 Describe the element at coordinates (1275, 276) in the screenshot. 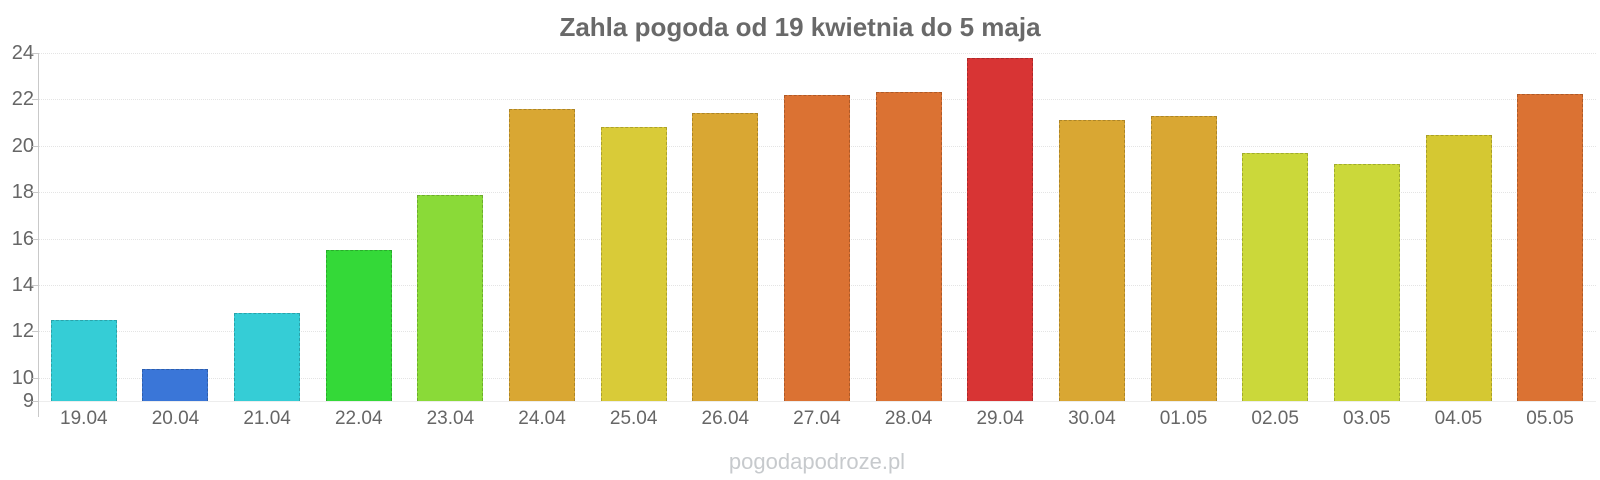

I see `bar-02.05` at that location.